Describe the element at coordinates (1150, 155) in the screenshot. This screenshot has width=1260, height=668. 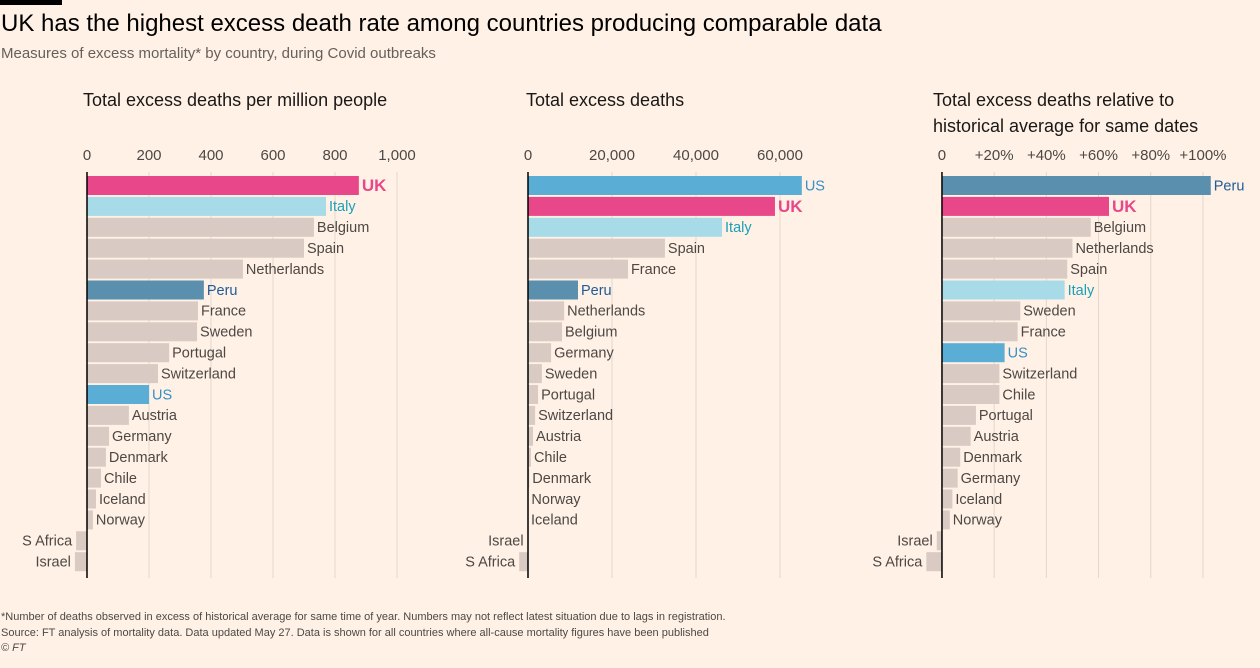
I see `x-tick-label: +80%` at that location.